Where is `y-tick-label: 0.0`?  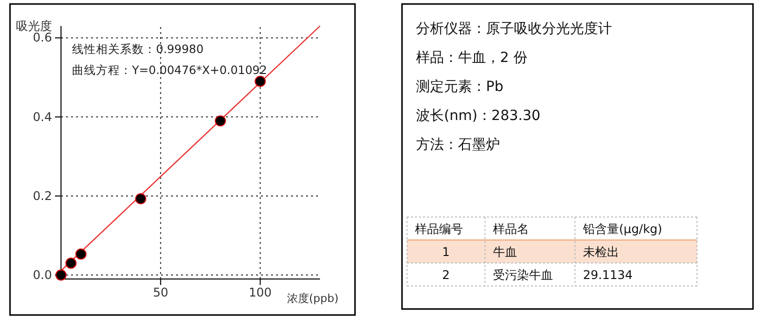
y-tick-label: 0.0 is located at coordinates (42, 275).